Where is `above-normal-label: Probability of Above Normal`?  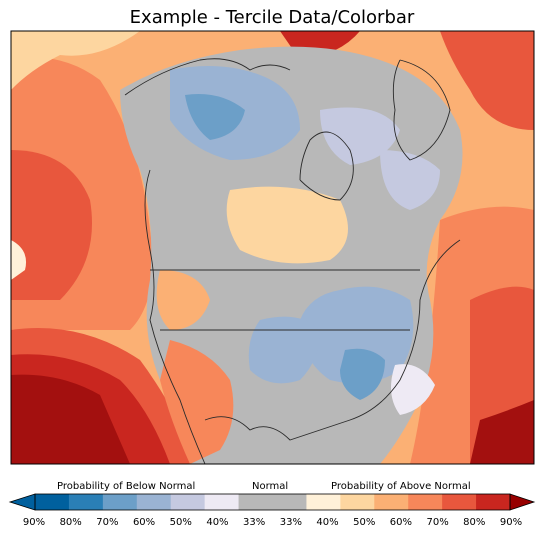
above-normal-label: Probability of Above Normal is located at coordinates (401, 486).